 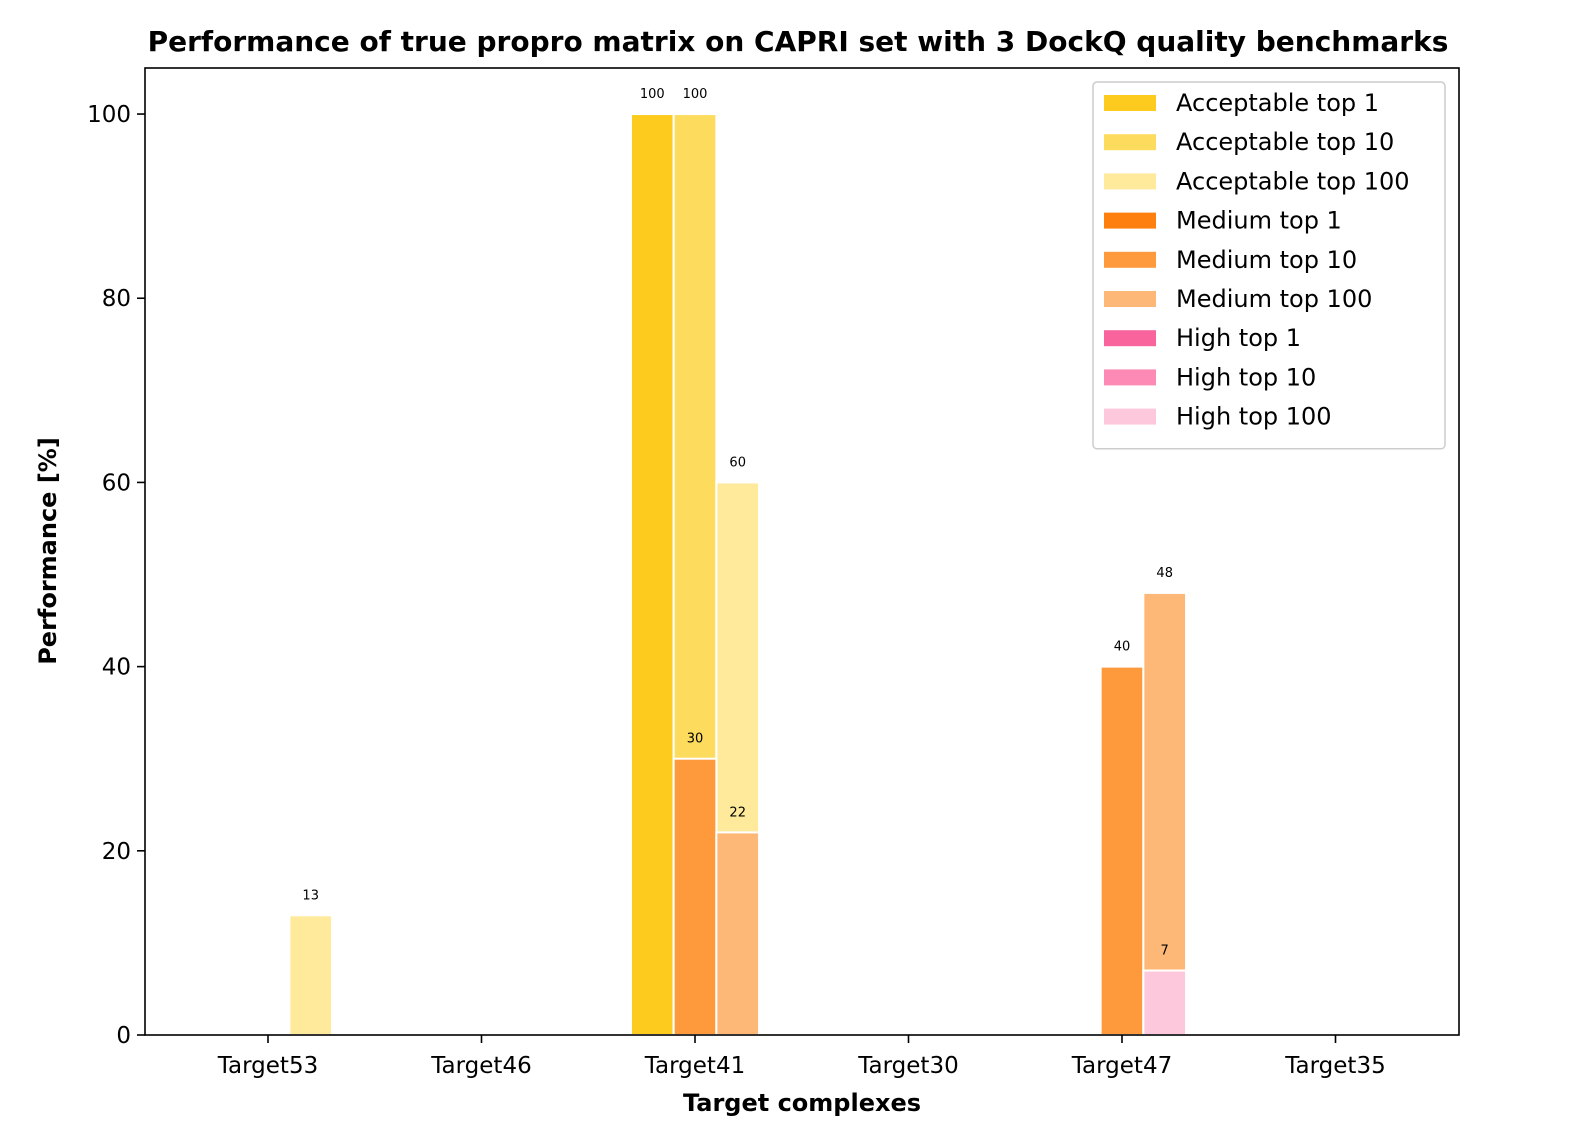 I want to click on data-label-medium-top-10-target47: 40, so click(x=1122, y=647).